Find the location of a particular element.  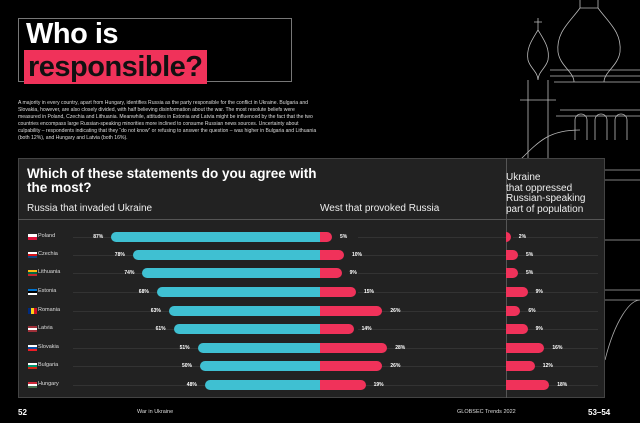

chart-row-latvia: Latvia 61% 14% 9% is located at coordinates (311, 329).